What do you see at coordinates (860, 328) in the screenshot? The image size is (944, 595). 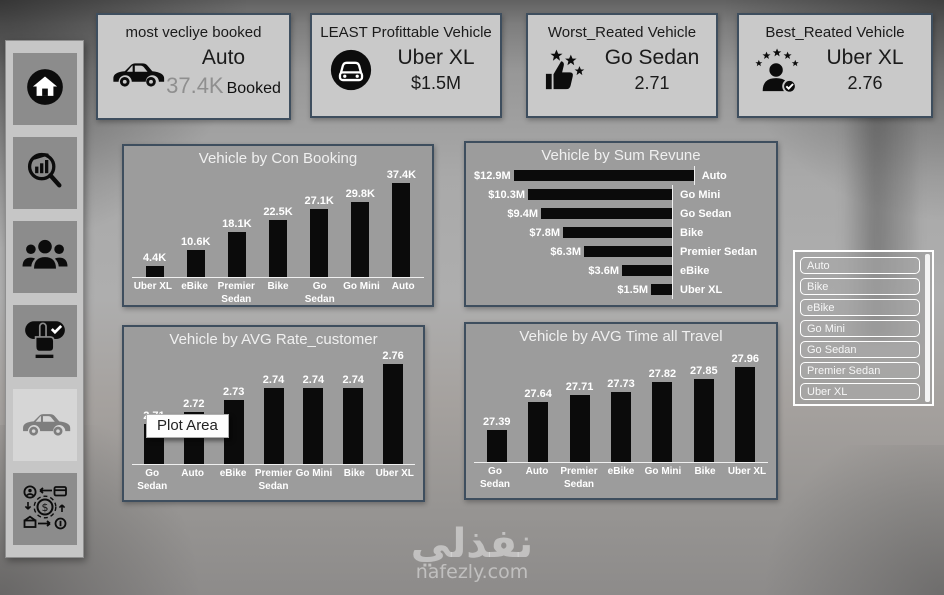 I see `slicer-item-go-mini: Go Mini` at bounding box center [860, 328].